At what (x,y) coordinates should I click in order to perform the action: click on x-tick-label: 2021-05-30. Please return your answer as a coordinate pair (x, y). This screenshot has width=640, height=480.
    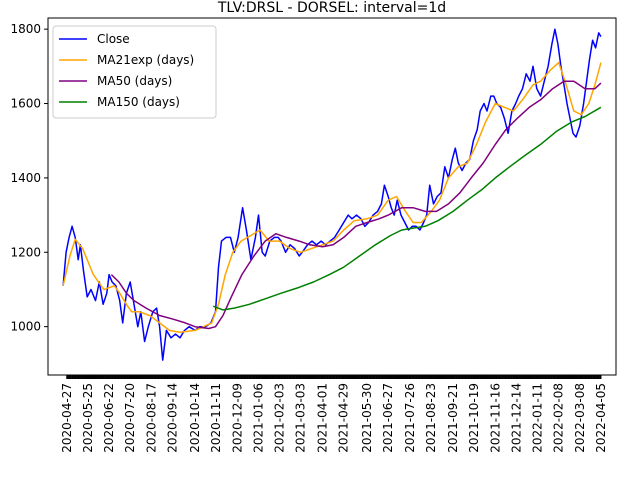
    Looking at the image, I should click on (367, 418).